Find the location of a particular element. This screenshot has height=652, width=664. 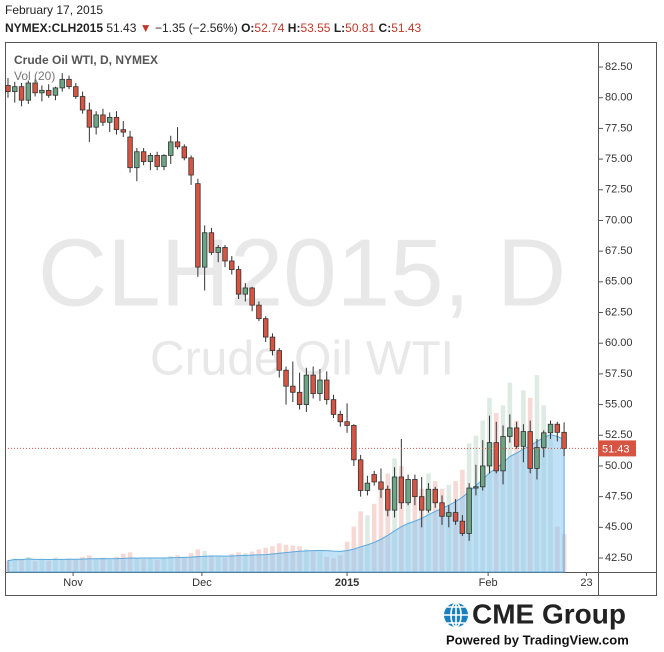

brand: CME Group is located at coordinates (549, 613).